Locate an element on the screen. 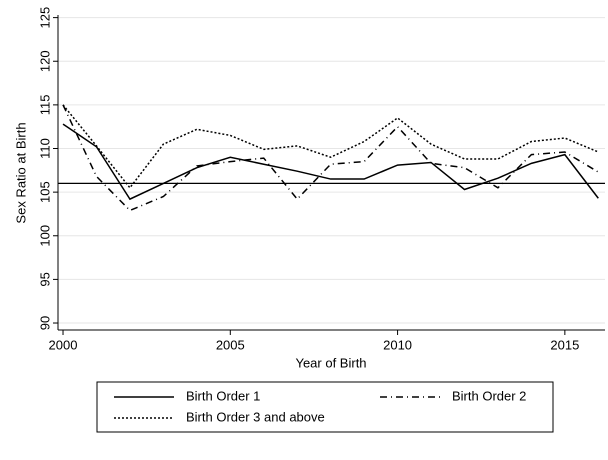 This screenshot has width=608, height=460. y-tick-label: 90 is located at coordinates (44, 323).